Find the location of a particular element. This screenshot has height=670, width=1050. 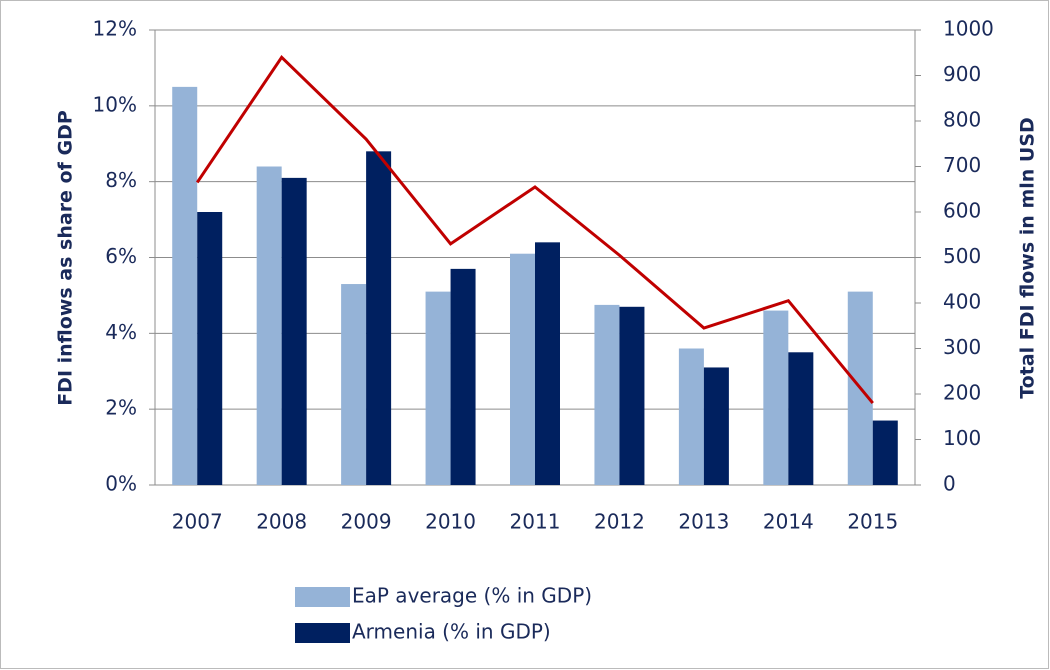

y2-tick-label: 200 is located at coordinates (962, 393).